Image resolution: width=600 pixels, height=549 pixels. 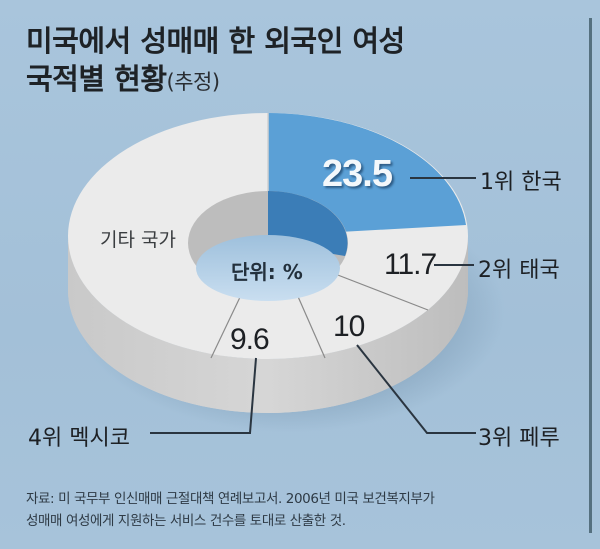 I want to click on donut-hole-floor, so click(x=268, y=268).